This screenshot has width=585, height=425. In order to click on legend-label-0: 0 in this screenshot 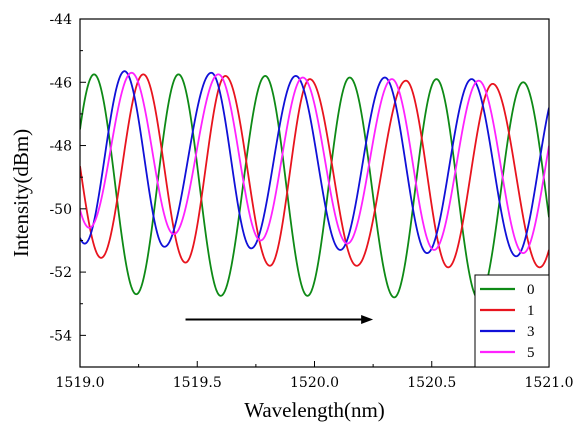, I will do `click(531, 290)`.